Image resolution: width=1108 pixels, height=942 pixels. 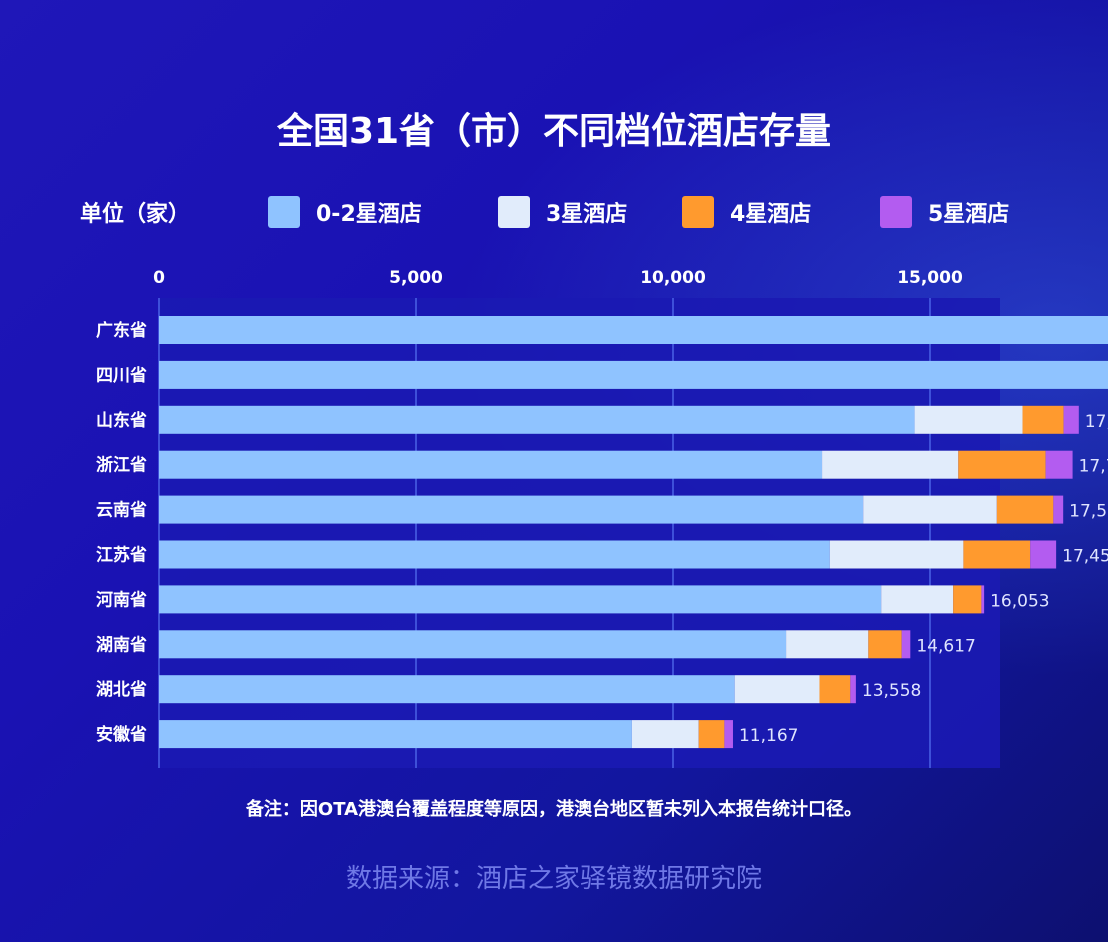 What do you see at coordinates (891, 691) in the screenshot?
I see `total-label: 13,558` at bounding box center [891, 691].